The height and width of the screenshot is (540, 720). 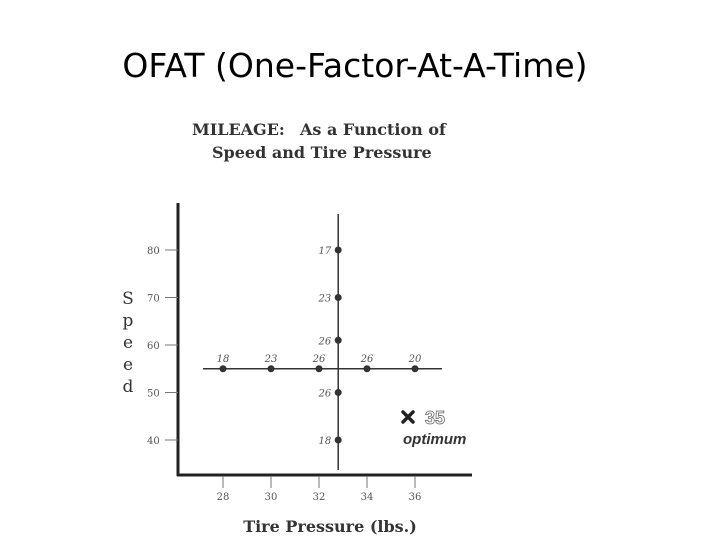 What do you see at coordinates (153, 346) in the screenshot?
I see `y-tick-label: 60` at bounding box center [153, 346].